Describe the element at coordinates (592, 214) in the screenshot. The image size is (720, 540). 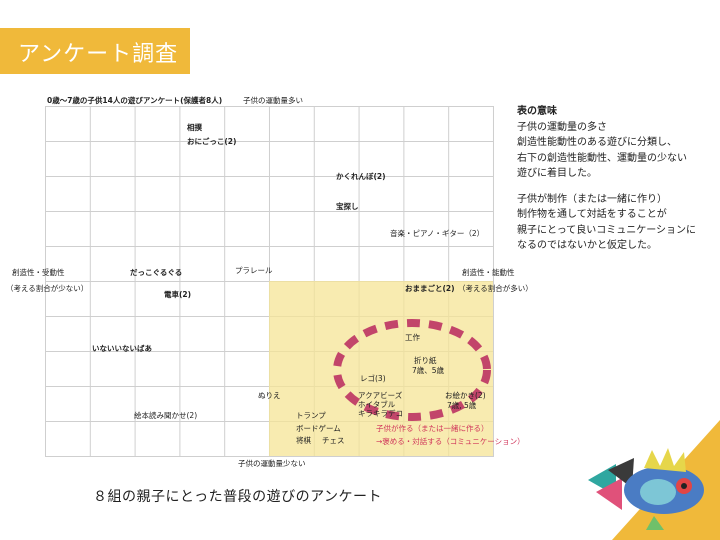
I see `side-line: 制作物を通して対話をすることが` at that location.